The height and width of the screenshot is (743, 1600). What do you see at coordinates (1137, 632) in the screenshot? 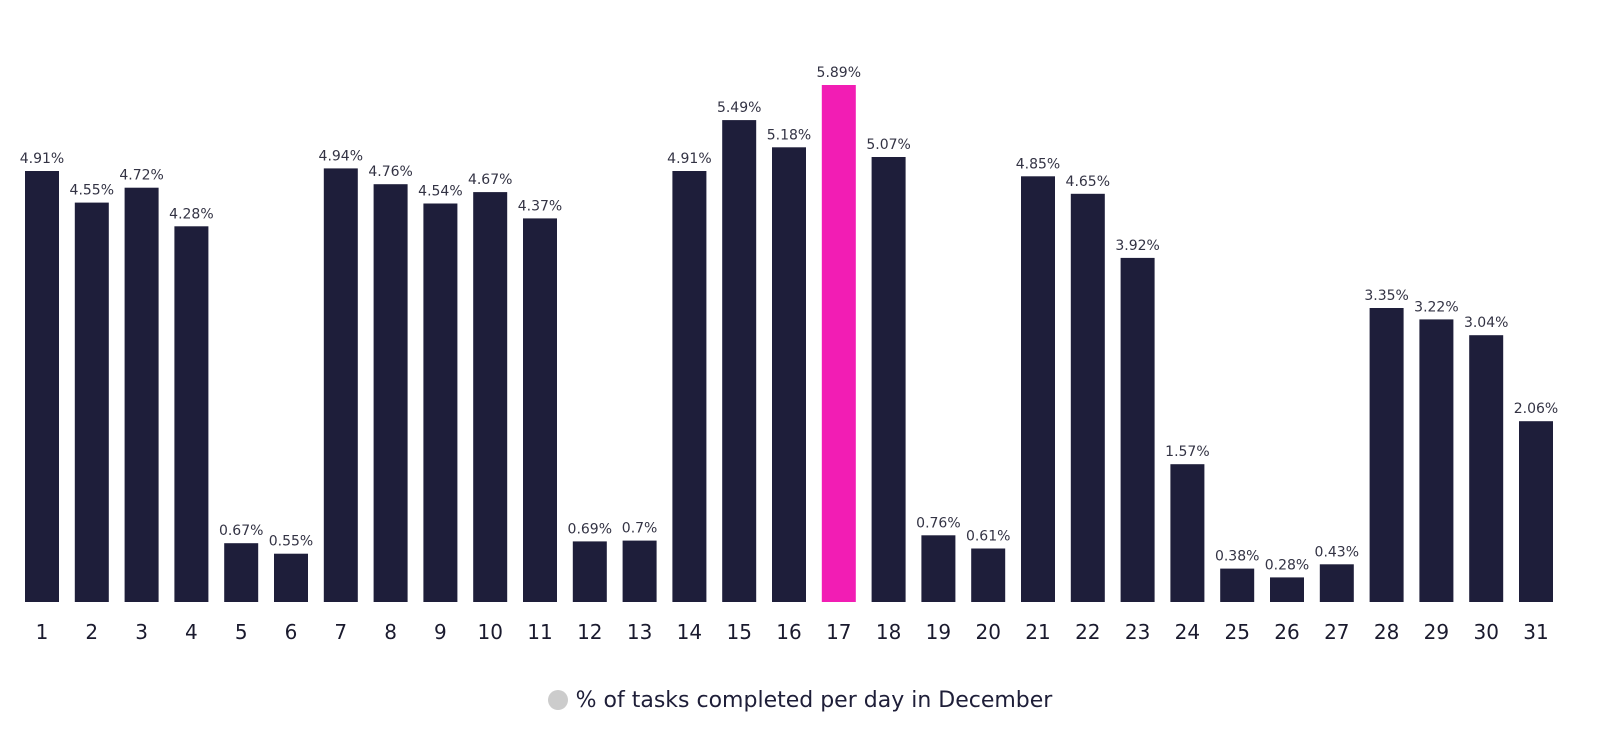
I see `x-tick-label-23: 23` at bounding box center [1137, 632].